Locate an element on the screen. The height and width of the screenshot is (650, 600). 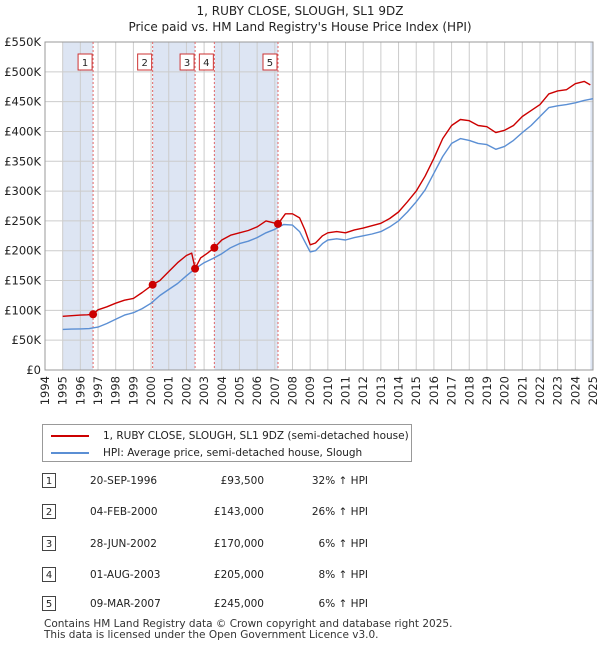
x-tick-label: 2006 is located at coordinates (257, 390).